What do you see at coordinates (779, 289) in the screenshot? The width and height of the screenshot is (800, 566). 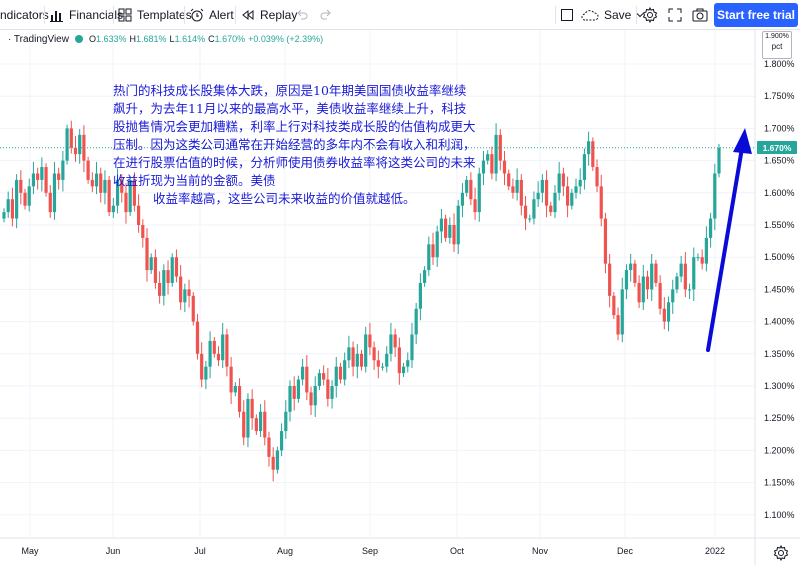 I see `y-tick-label: 1.450%` at bounding box center [779, 289].